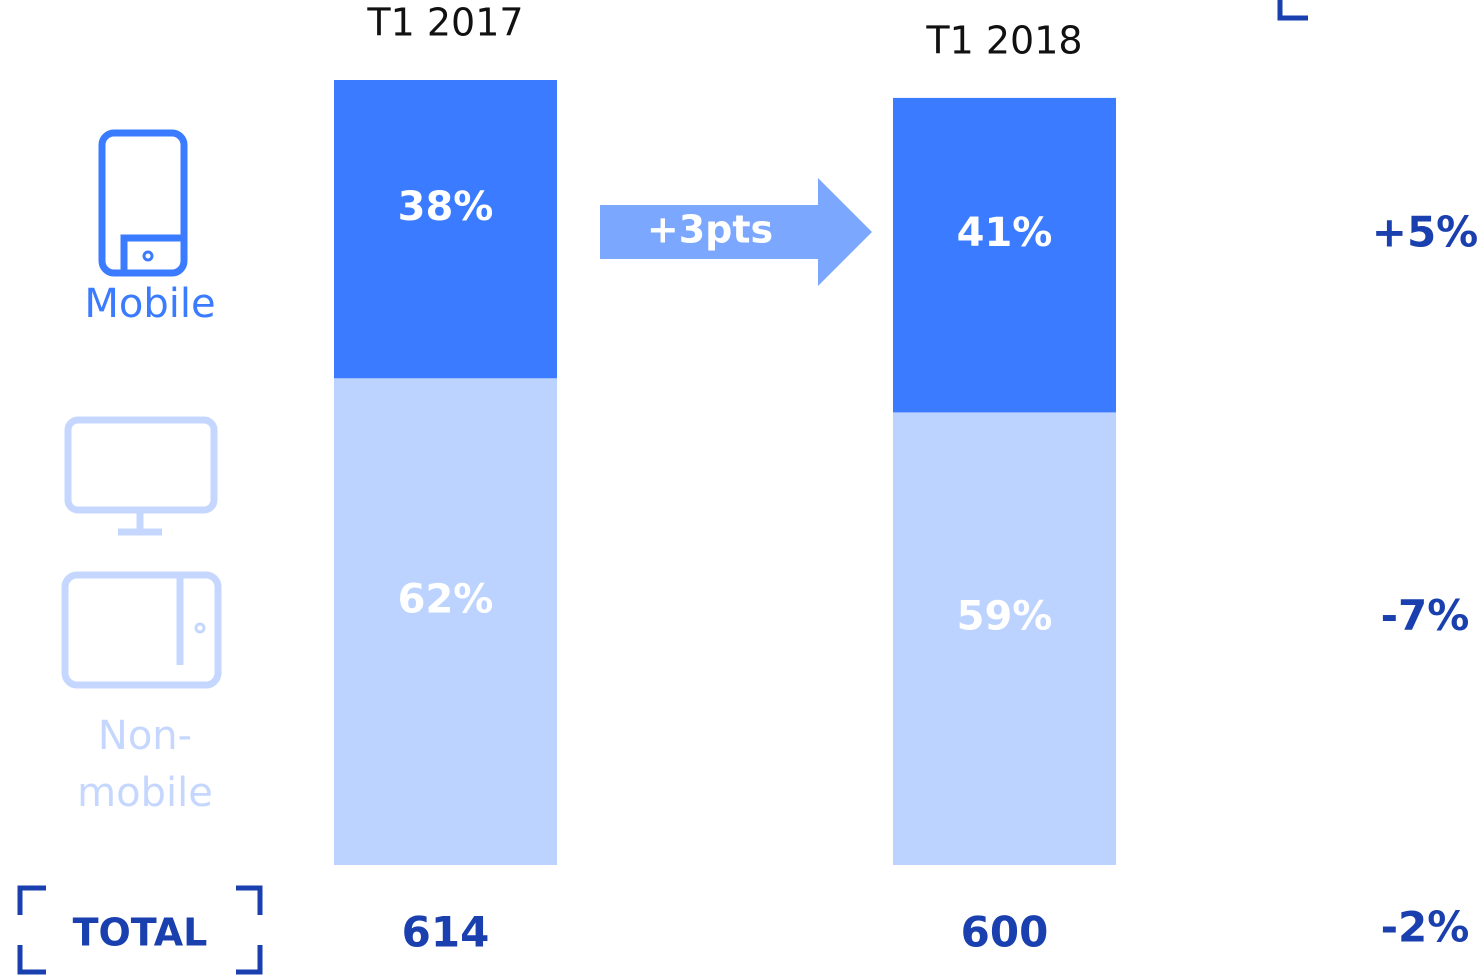 The image size is (1478, 977). I want to click on total-bracket, so click(140, 930).